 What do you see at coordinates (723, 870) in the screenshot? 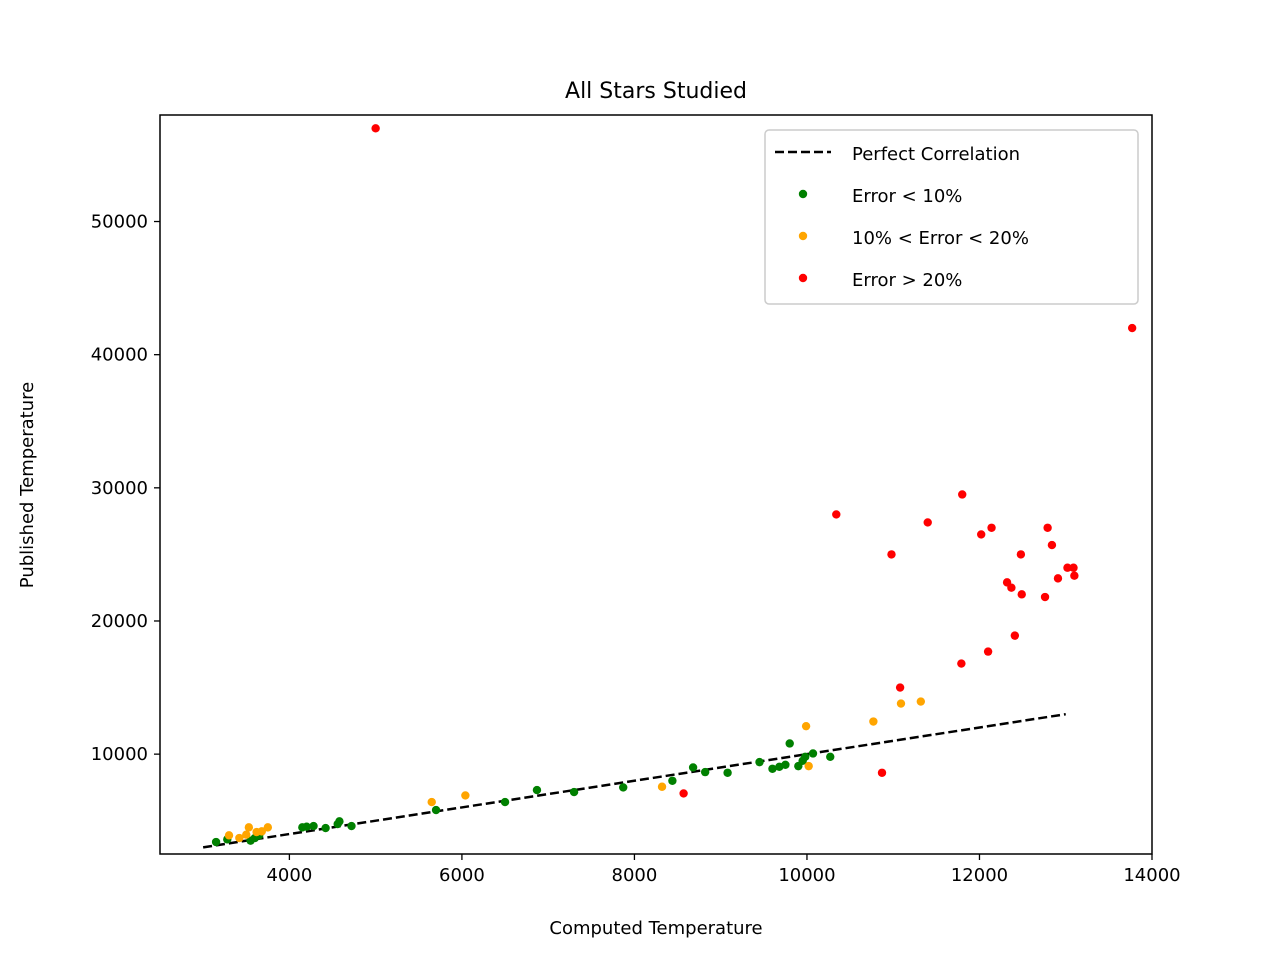
I see `x-axis: 4000 6000 8000 10000 12000 14000` at bounding box center [723, 870].